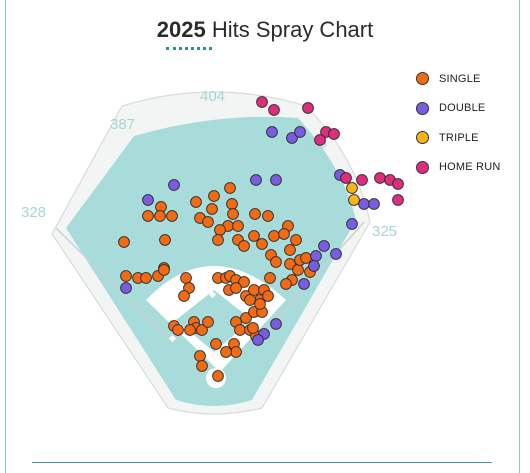 The width and height of the screenshot is (530, 473). Describe the element at coordinates (422, 167) in the screenshot. I see `legend-swatch-home-run` at that location.